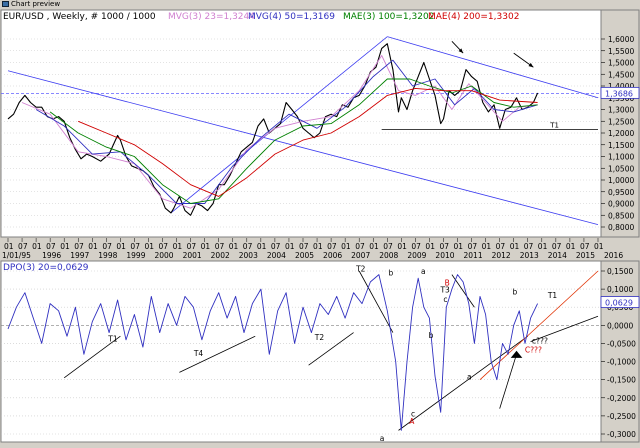  Describe the element at coordinates (620, 289) in the screenshot. I see `dpo-tick-label: 0,1000` at that location.